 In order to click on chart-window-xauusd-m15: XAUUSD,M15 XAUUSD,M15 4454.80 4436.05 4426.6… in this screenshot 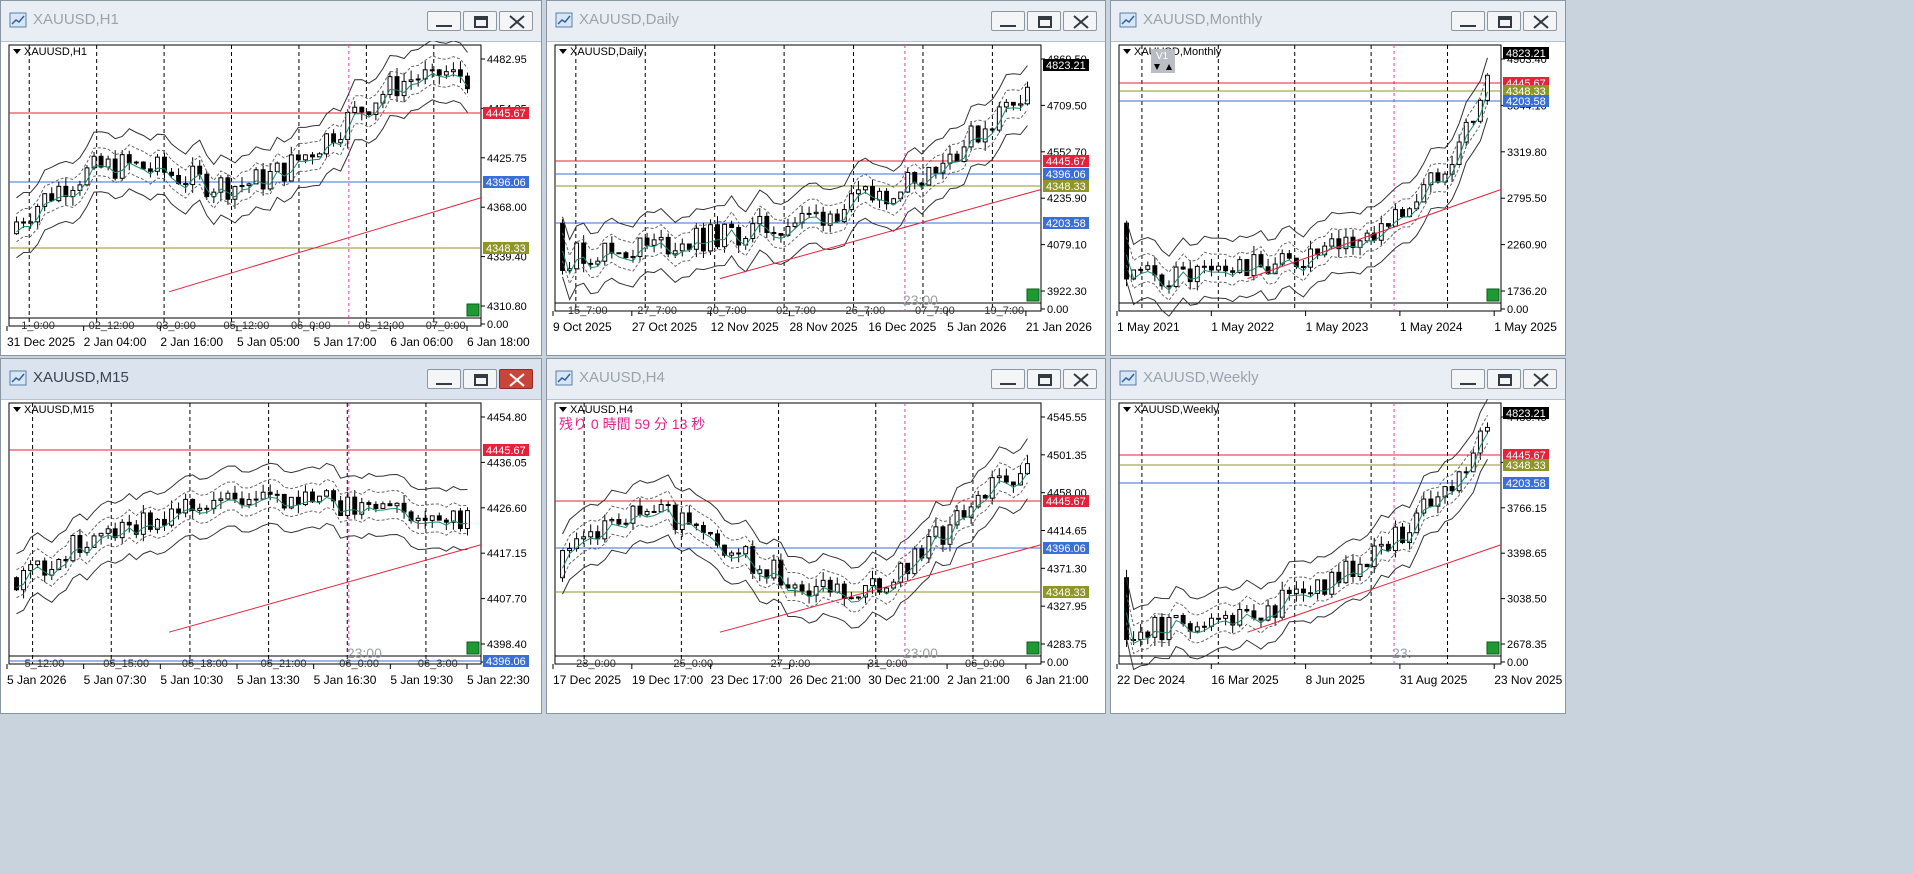, I will do `click(271, 536)`.